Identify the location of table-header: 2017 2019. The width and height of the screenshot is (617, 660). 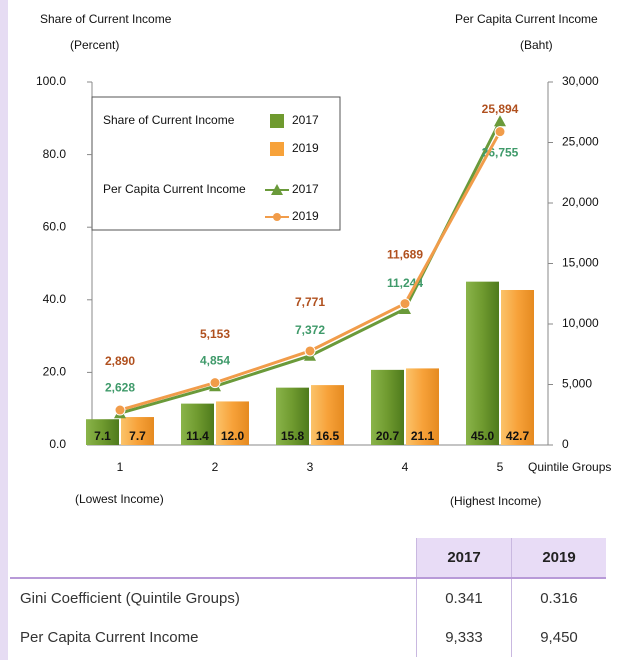
(308, 558).